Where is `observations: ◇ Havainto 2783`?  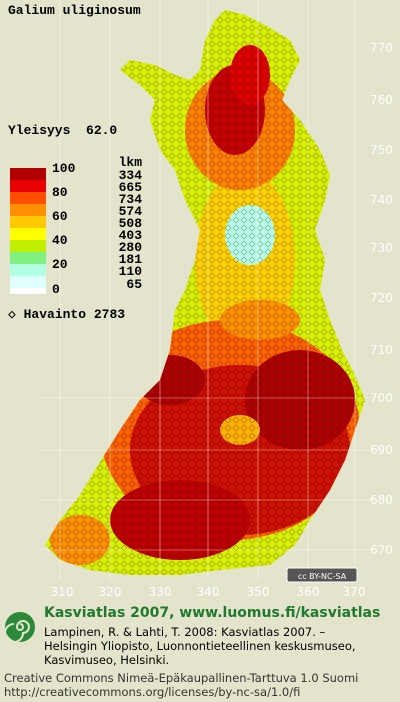
observations: ◇ Havainto 2783 is located at coordinates (66, 314).